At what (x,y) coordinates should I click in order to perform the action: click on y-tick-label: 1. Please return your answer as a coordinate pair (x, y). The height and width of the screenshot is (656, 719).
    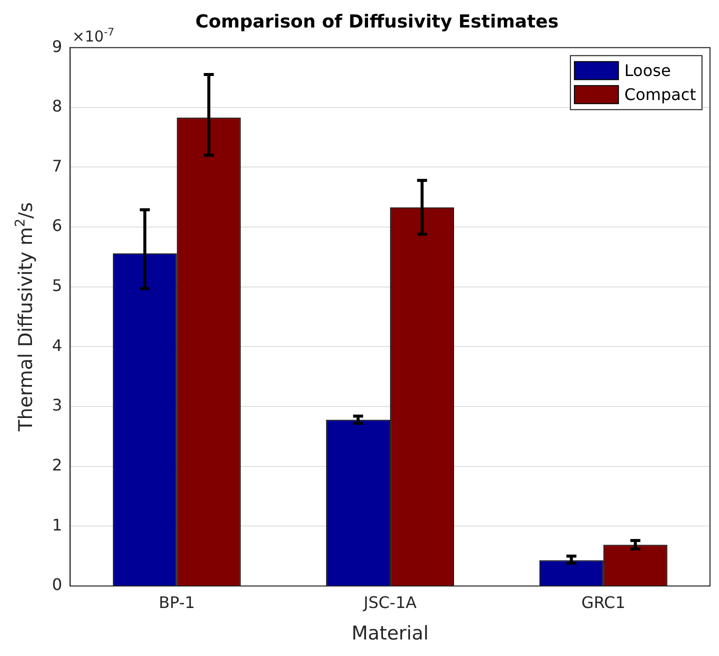
    Looking at the image, I should click on (57, 524).